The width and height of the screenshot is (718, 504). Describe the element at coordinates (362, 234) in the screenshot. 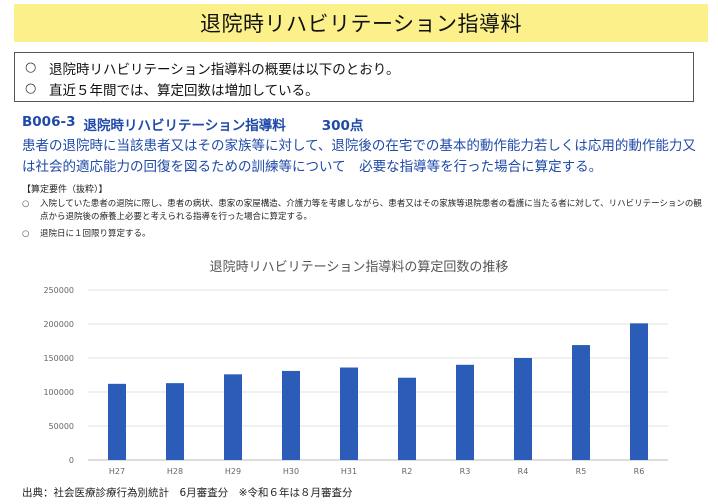

I see `requirement-item: ○ 退院日に１回限り算定する。` at that location.